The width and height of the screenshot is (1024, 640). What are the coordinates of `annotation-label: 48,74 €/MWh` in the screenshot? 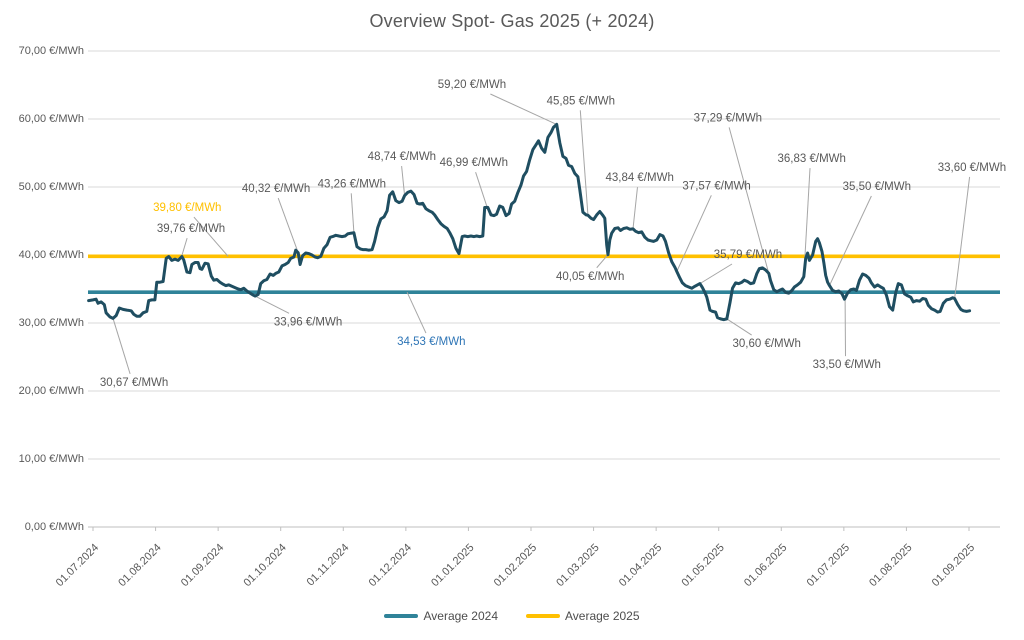 It's located at (402, 157).